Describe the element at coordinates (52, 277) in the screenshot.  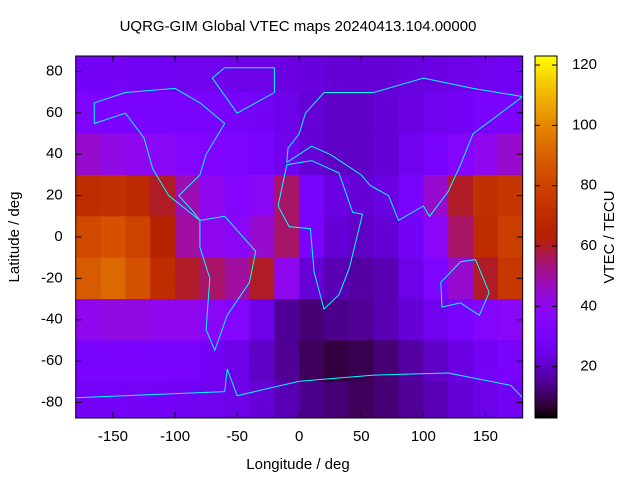
I see `y-tick-label: -20` at that location.